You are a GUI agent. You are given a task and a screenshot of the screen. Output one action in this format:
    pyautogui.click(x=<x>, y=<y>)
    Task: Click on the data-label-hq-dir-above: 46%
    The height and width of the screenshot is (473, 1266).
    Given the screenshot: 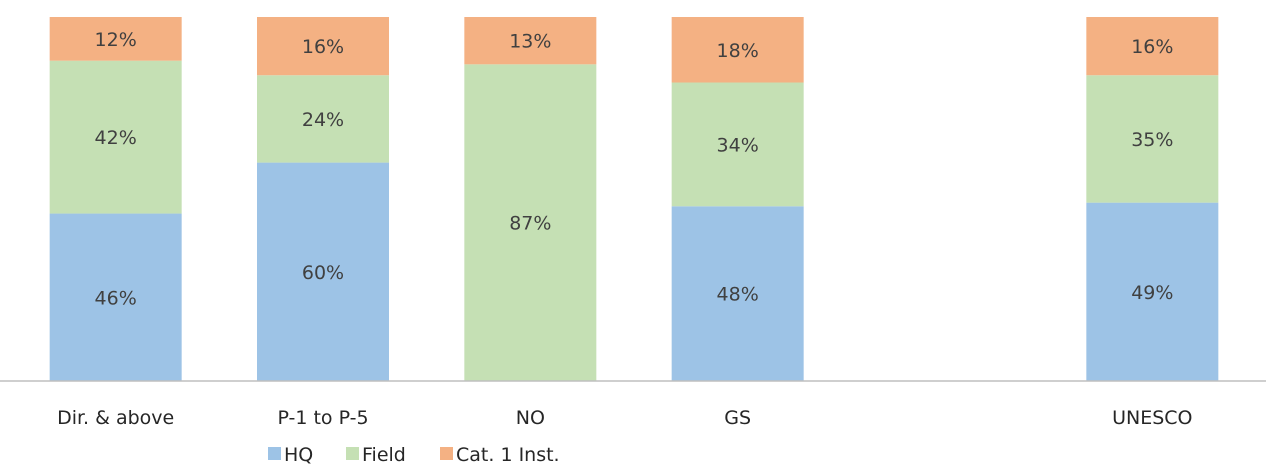 What is the action you would take?
    pyautogui.click(x=116, y=298)
    